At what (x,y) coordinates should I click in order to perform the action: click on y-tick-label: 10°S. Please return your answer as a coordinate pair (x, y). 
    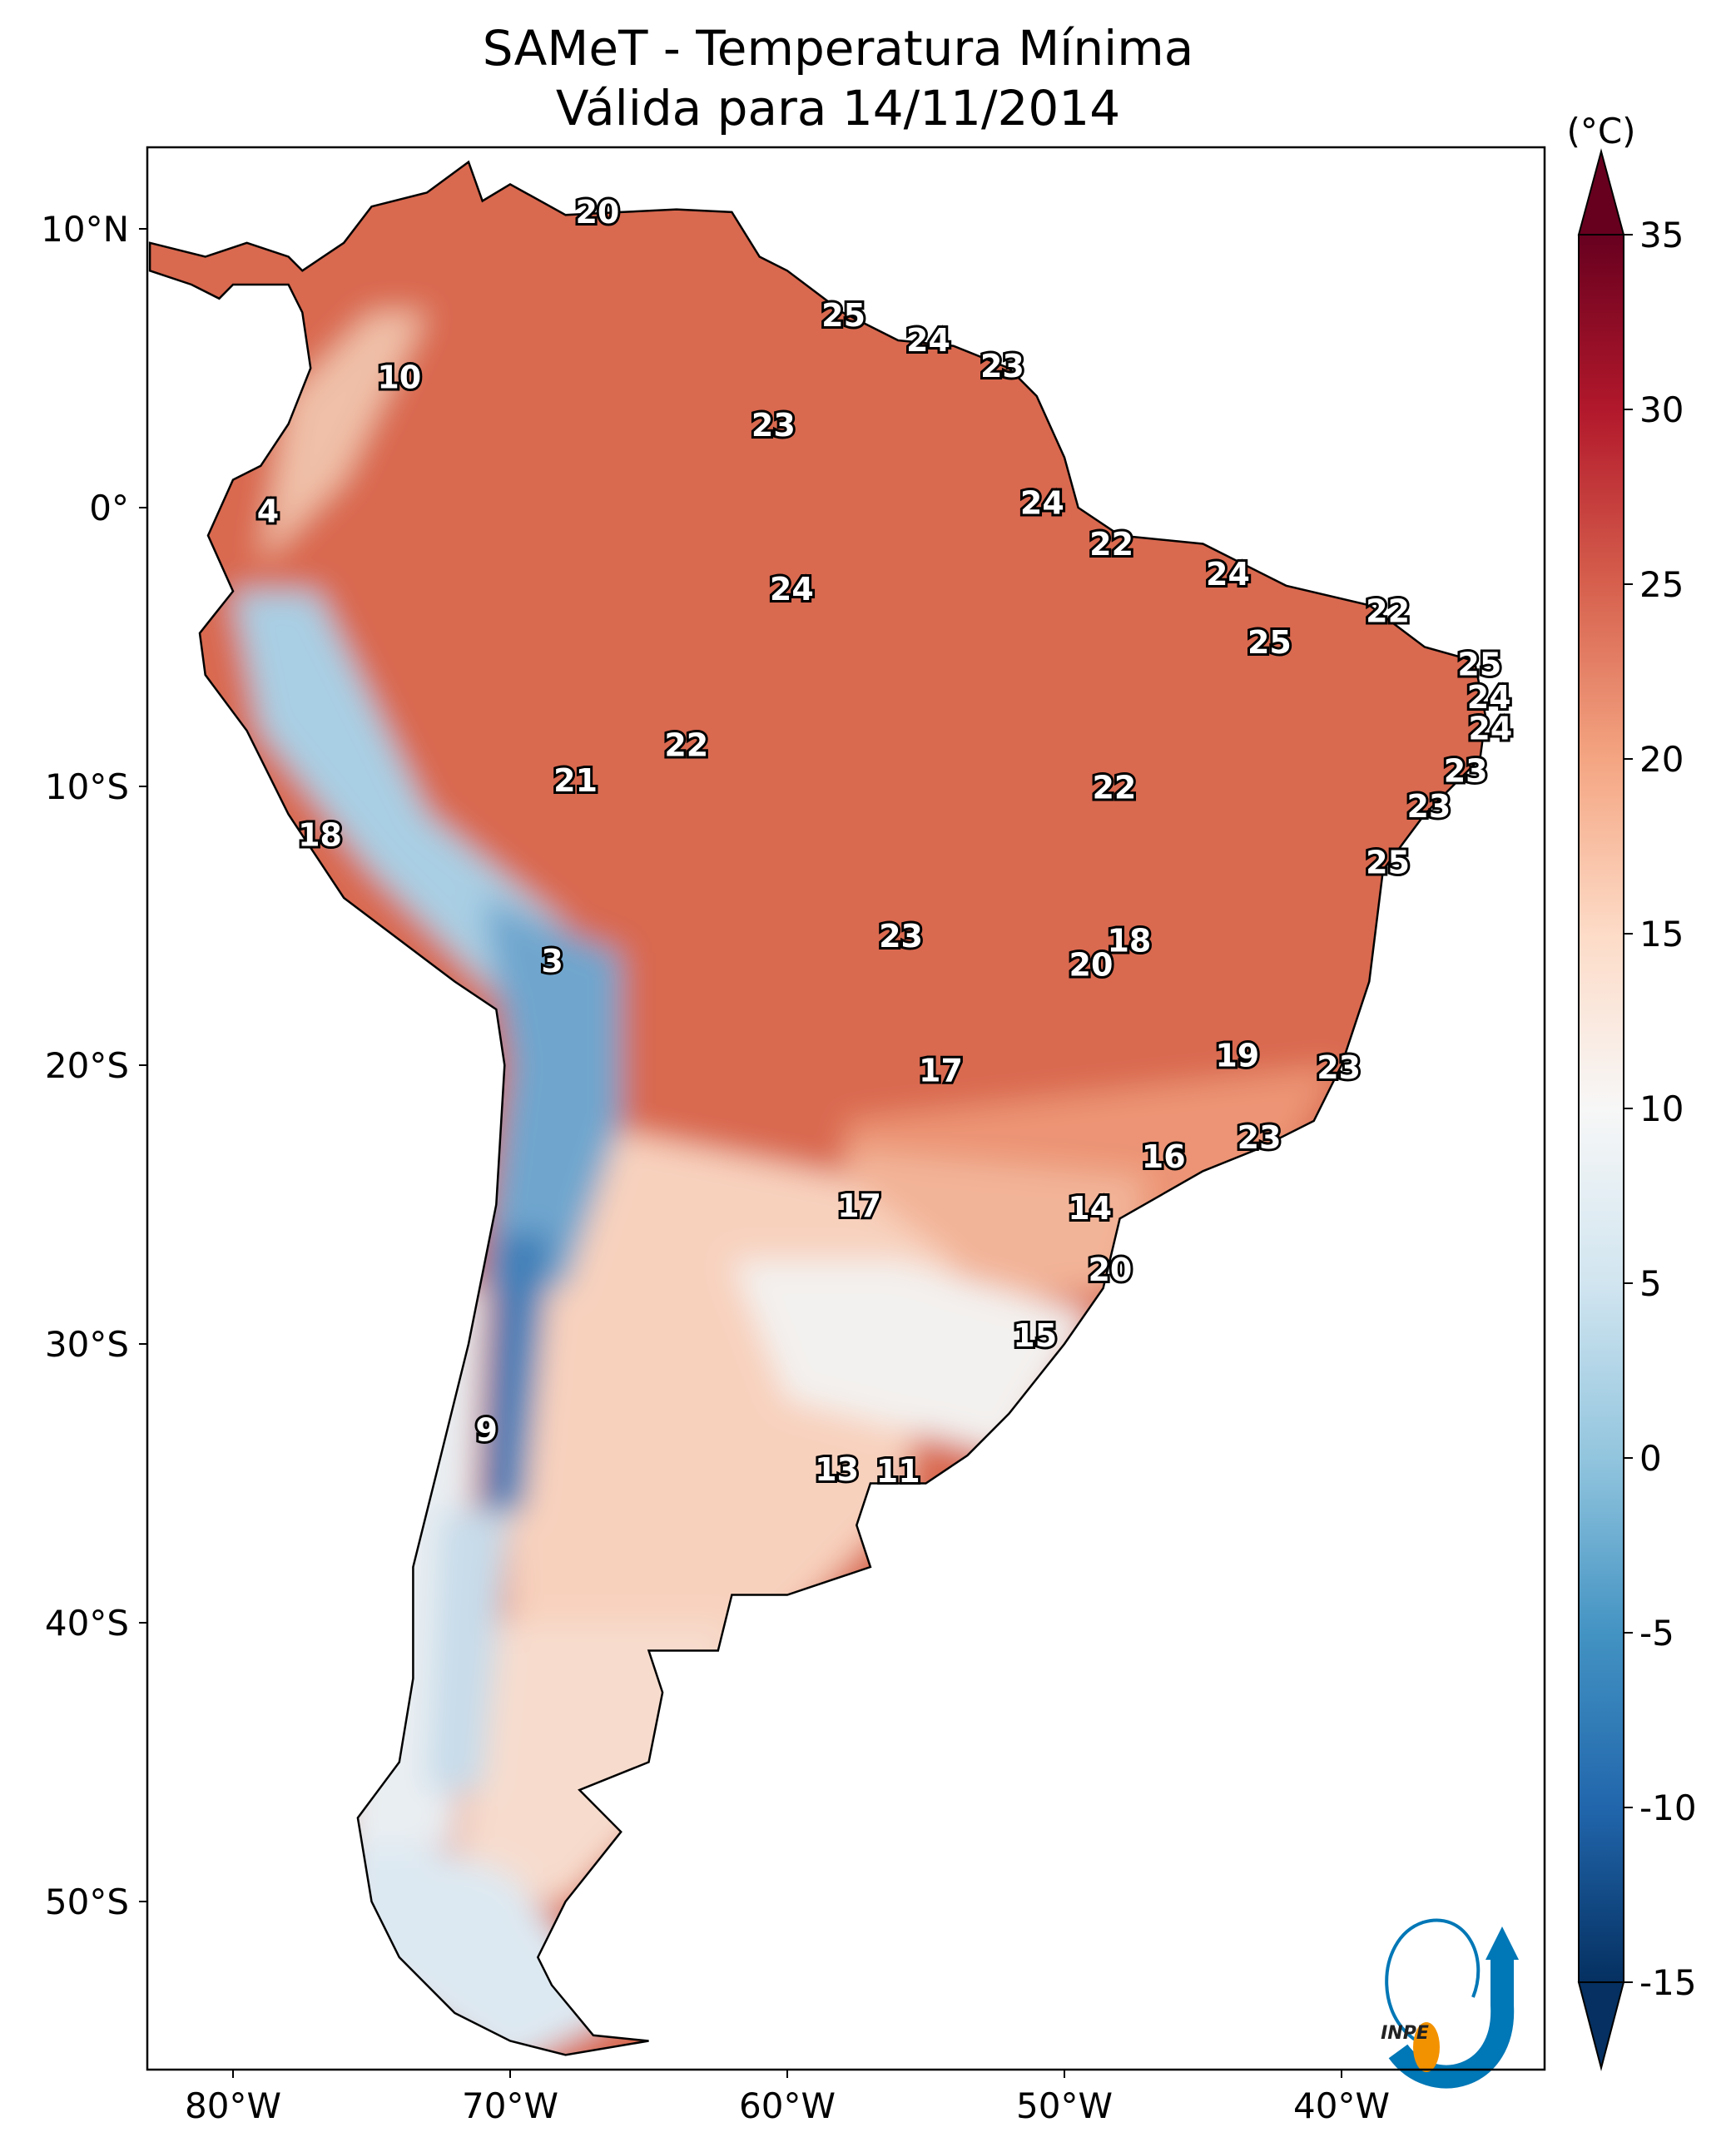
    Looking at the image, I should click on (87, 786).